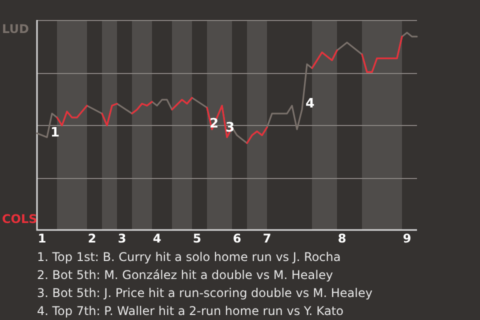 The width and height of the screenshot is (480, 320). Describe the element at coordinates (197, 238) in the screenshot. I see `x-tick-label: 5` at that location.